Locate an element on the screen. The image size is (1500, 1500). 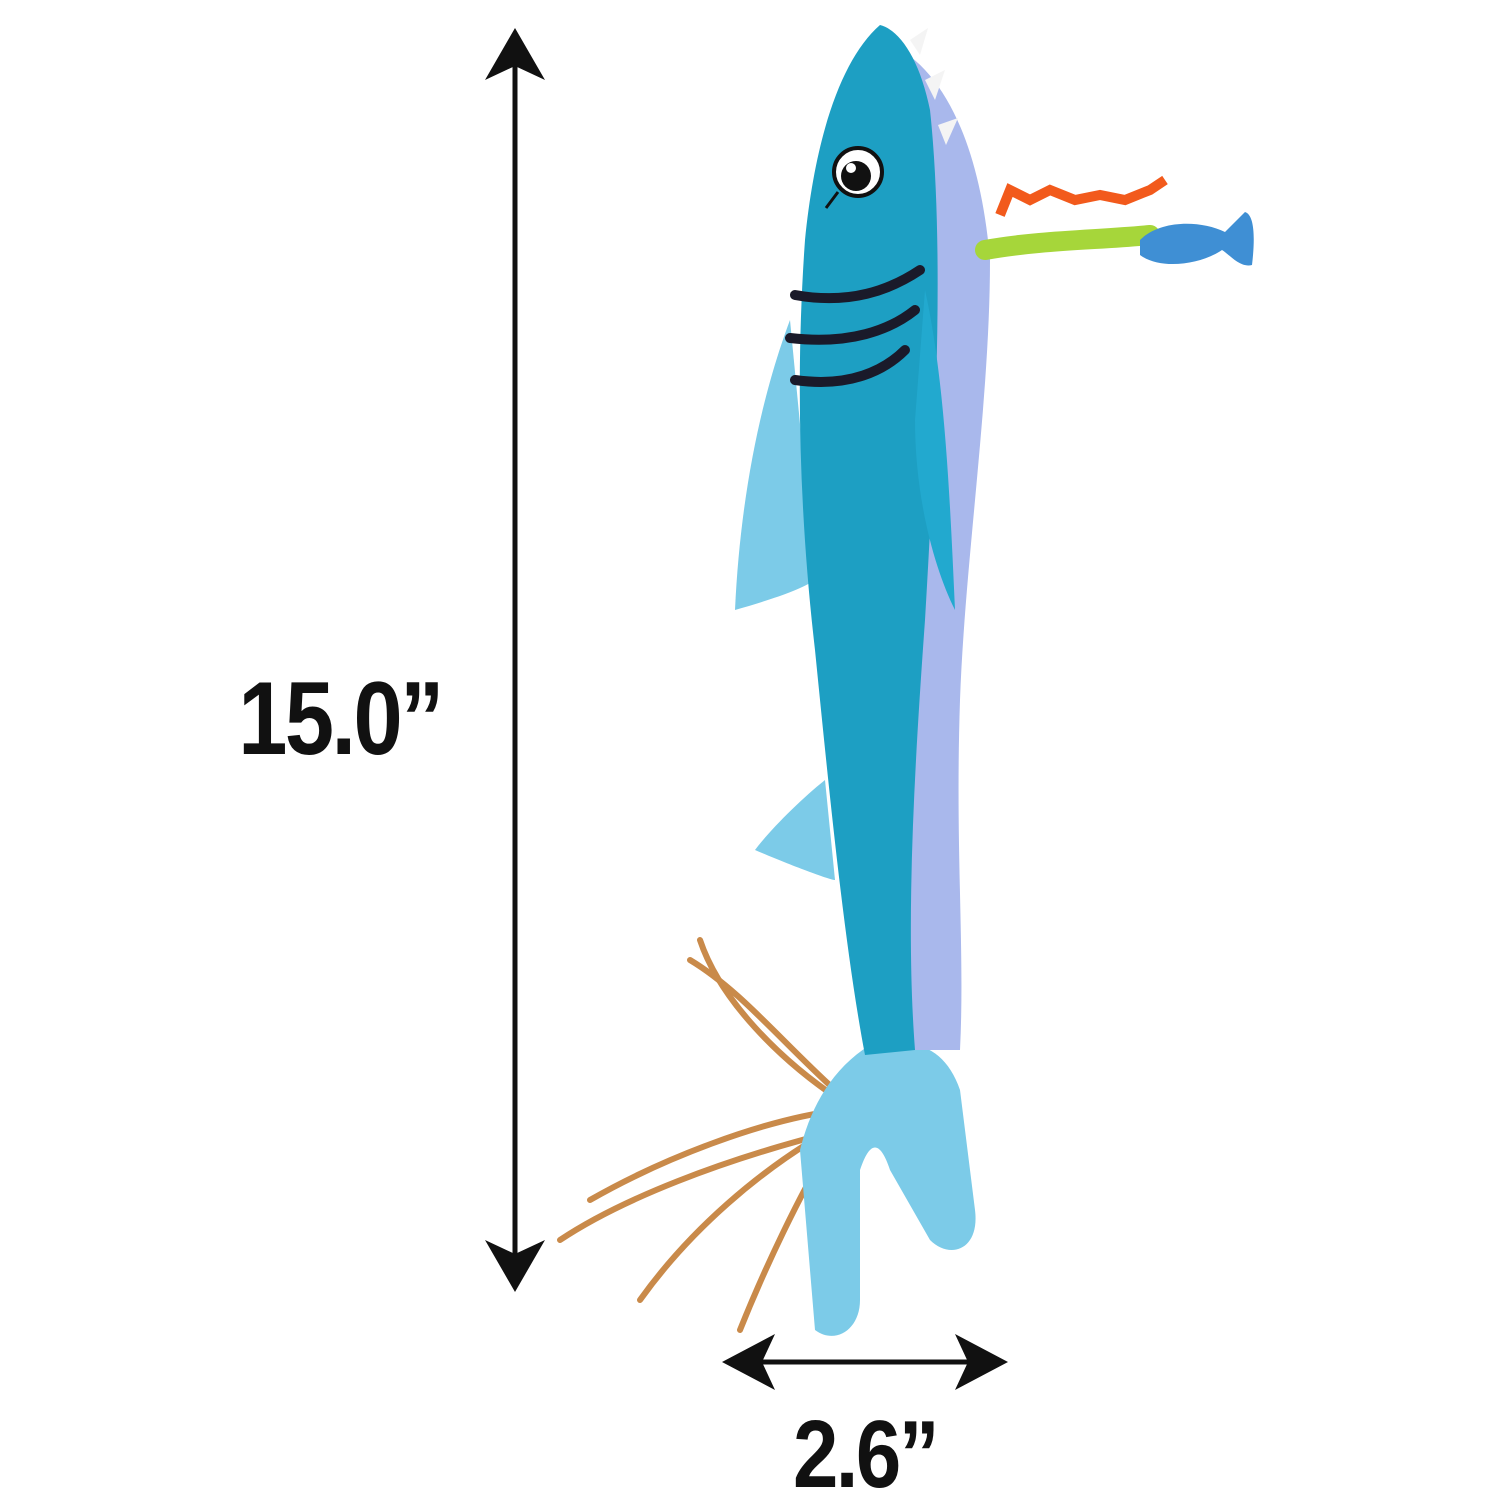
height-label: 15.0” is located at coordinates (341, 719).